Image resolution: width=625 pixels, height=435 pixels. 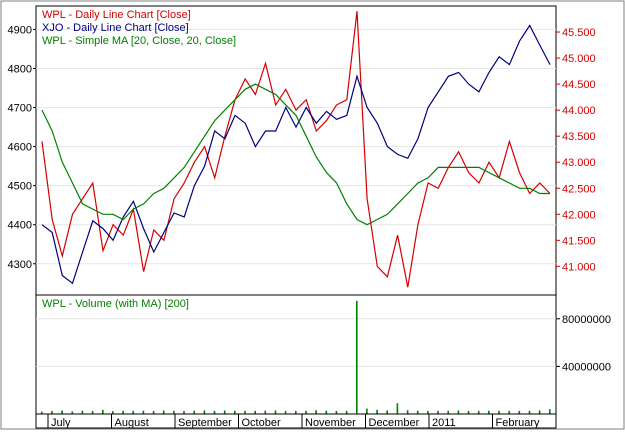 I want to click on left-tick-label: 4600, so click(x=20, y=148).